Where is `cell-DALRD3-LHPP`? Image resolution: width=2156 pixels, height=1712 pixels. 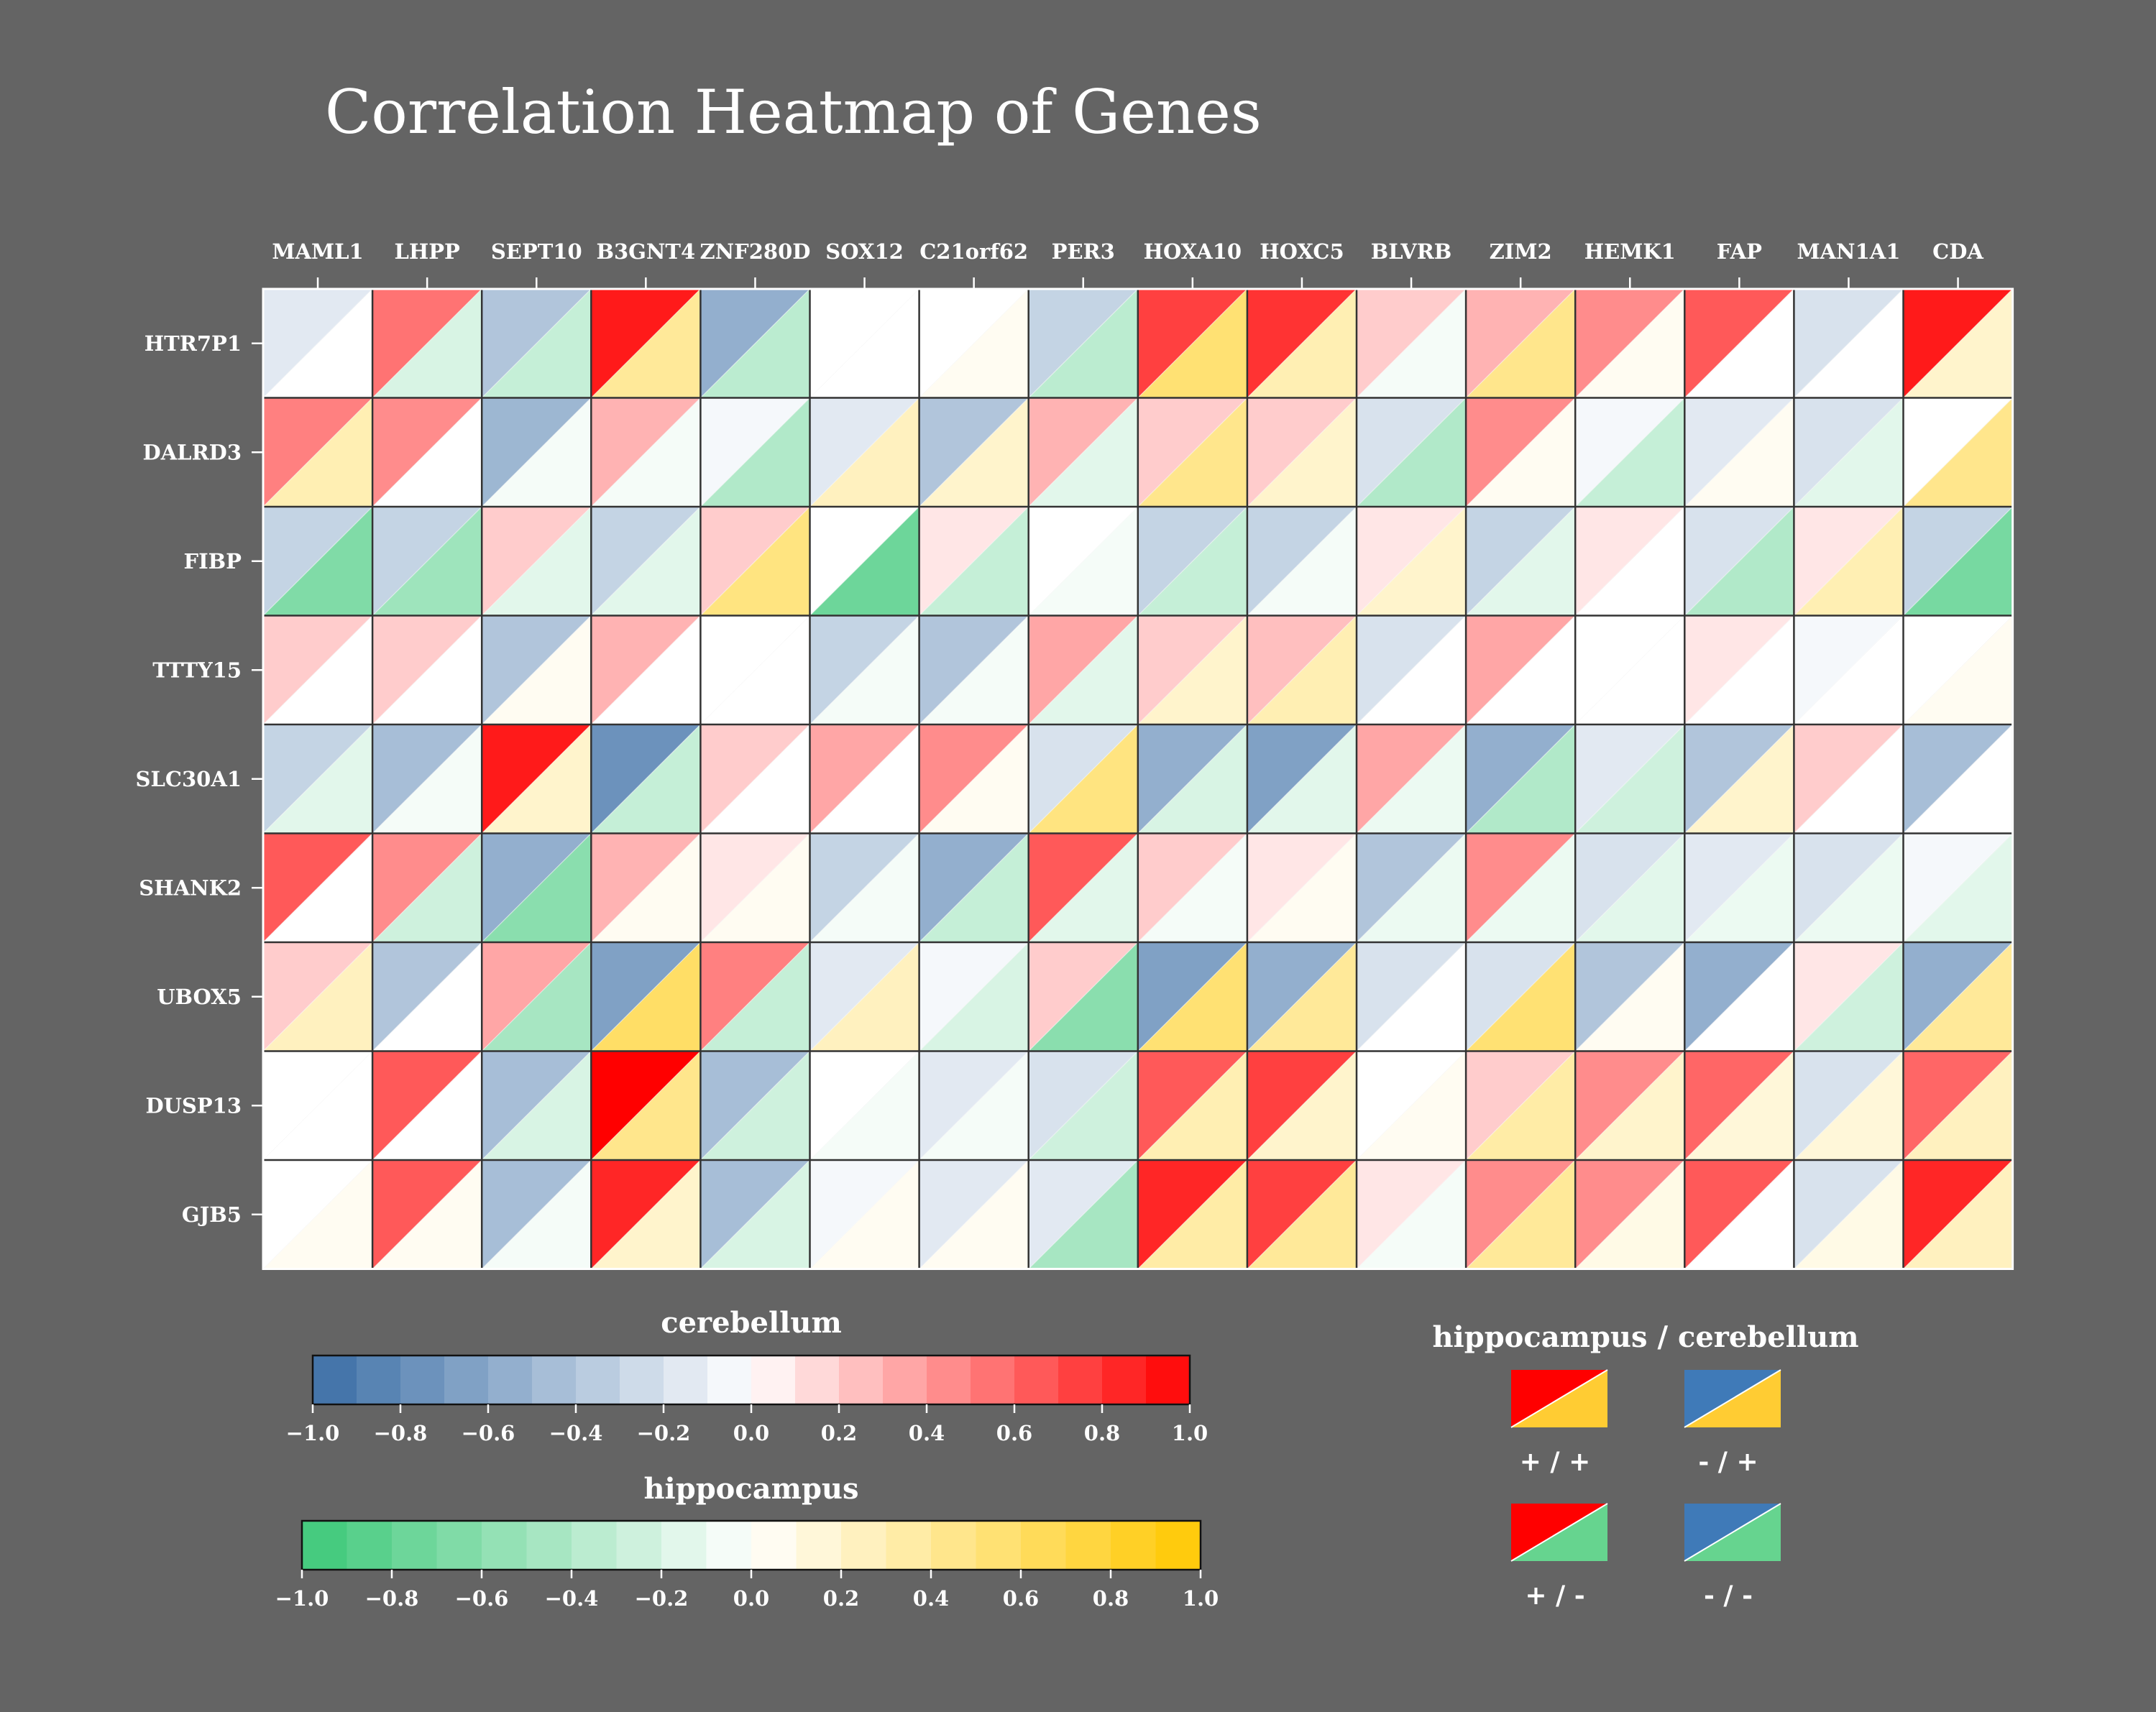
cell-DALRD3-LHPP is located at coordinates (427, 452).